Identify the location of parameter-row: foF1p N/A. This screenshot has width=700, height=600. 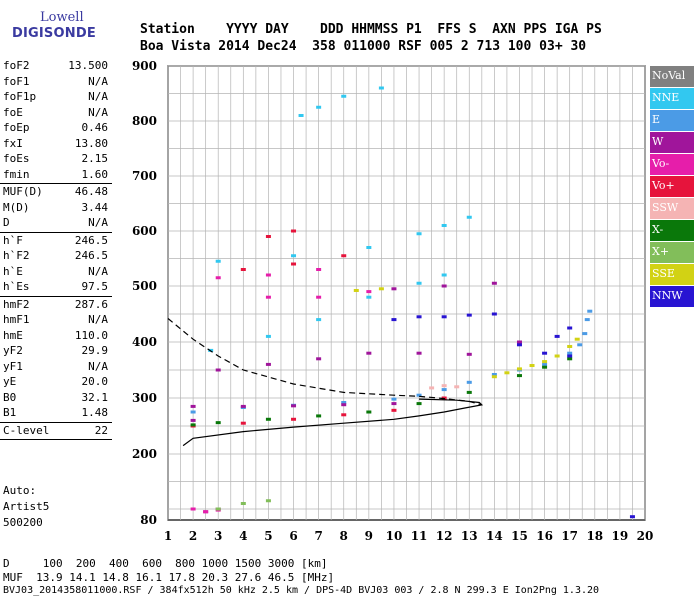
(56, 97).